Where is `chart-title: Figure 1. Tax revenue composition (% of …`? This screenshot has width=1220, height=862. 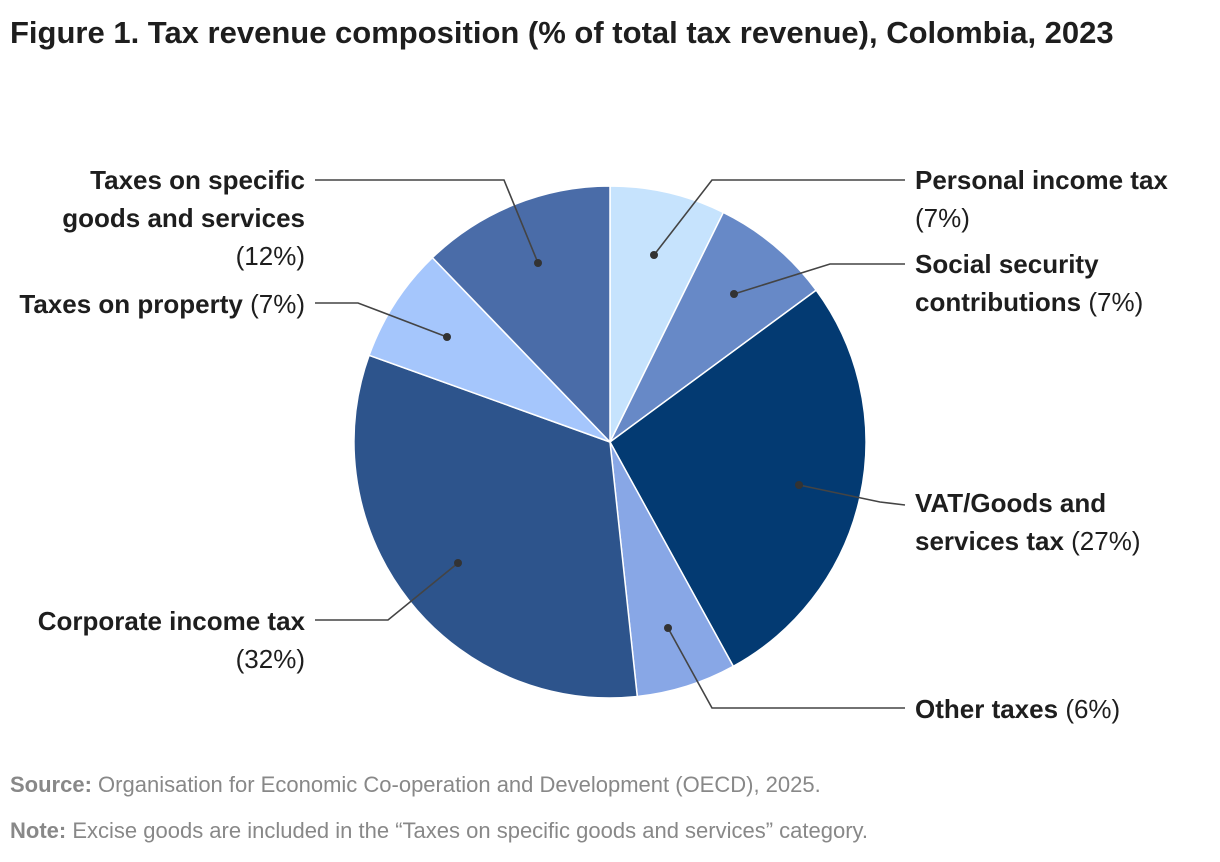 chart-title: Figure 1. Tax revenue composition (% of … is located at coordinates (562, 32).